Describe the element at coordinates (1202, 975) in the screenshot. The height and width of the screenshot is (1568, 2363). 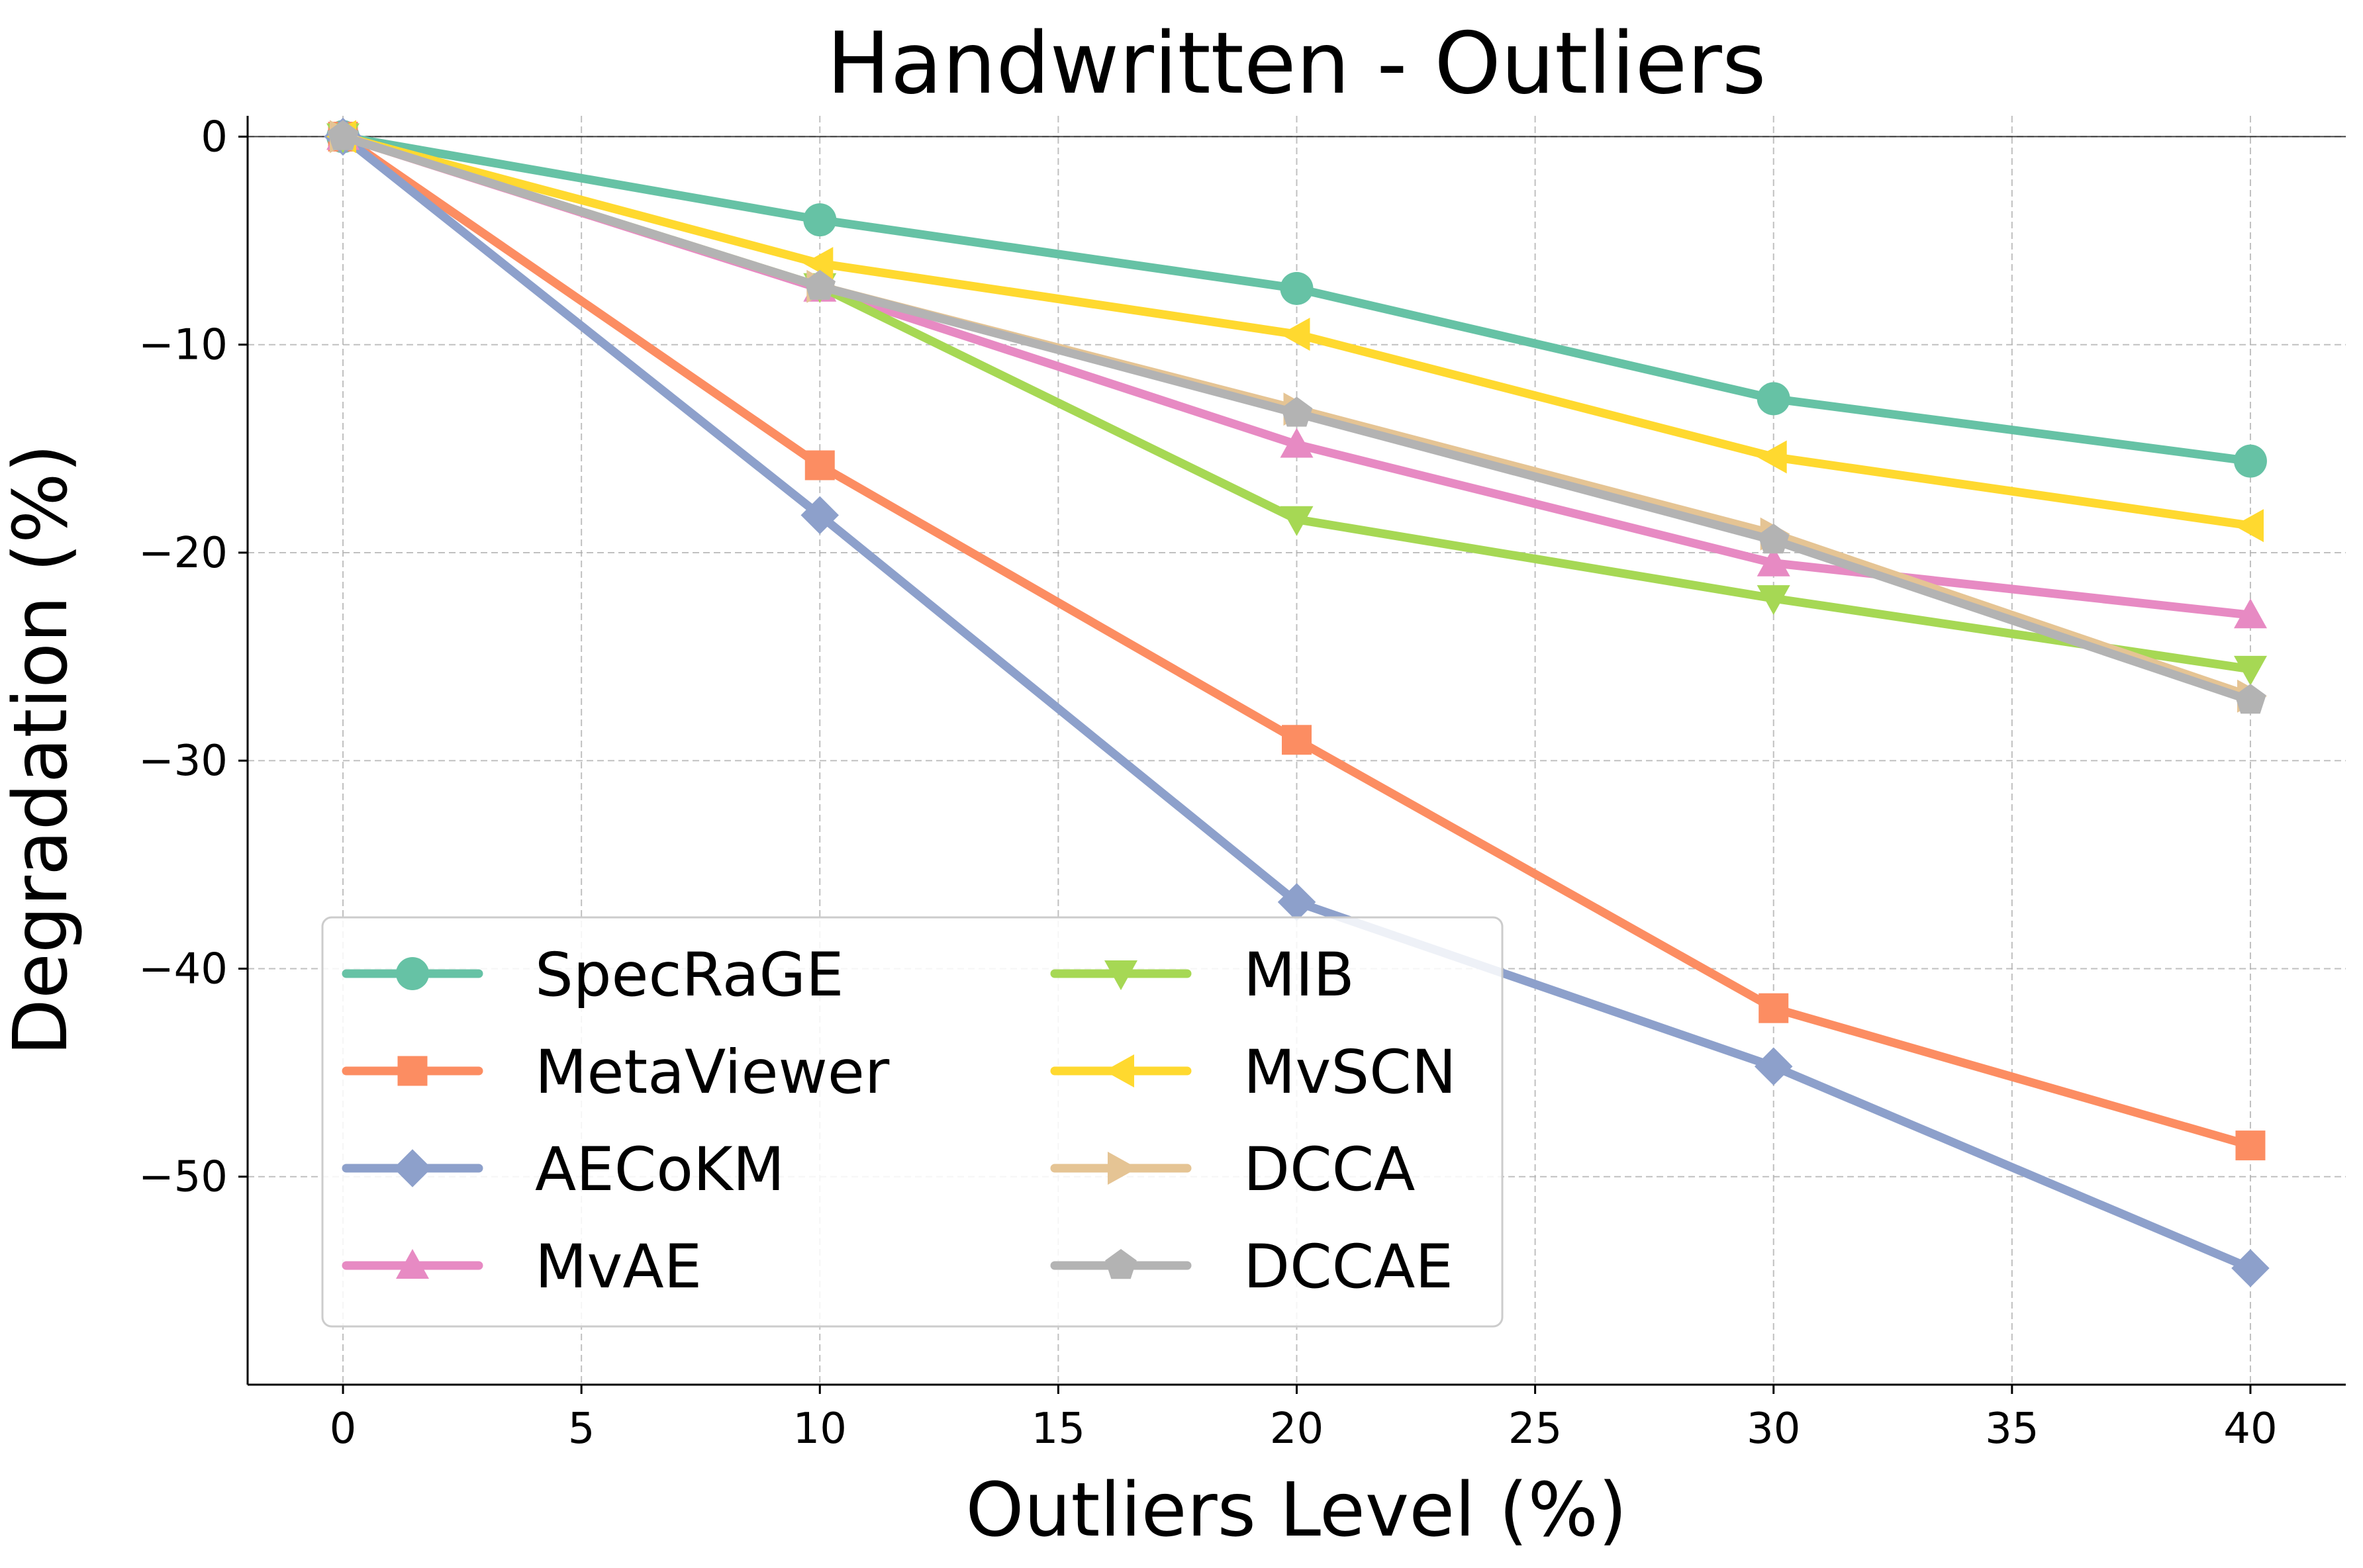
I see `legend-item-mib: MIB` at that location.